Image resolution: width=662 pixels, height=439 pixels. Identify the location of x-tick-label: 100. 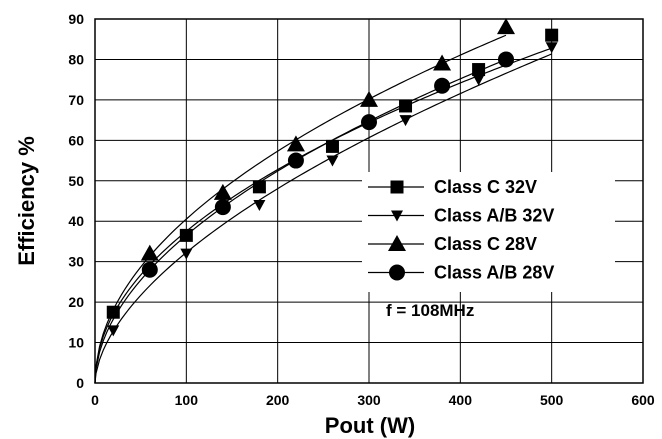
(187, 400).